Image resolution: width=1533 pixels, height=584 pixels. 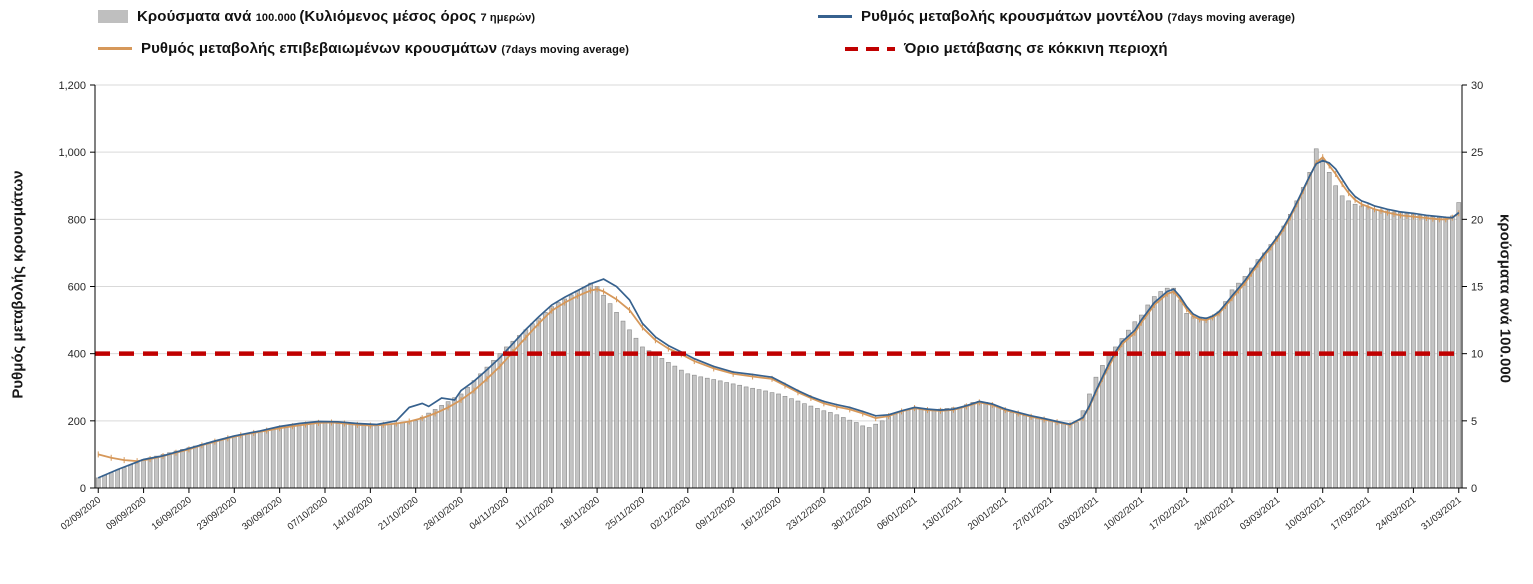 I want to click on svg-text: 600, so click(x=77, y=288).